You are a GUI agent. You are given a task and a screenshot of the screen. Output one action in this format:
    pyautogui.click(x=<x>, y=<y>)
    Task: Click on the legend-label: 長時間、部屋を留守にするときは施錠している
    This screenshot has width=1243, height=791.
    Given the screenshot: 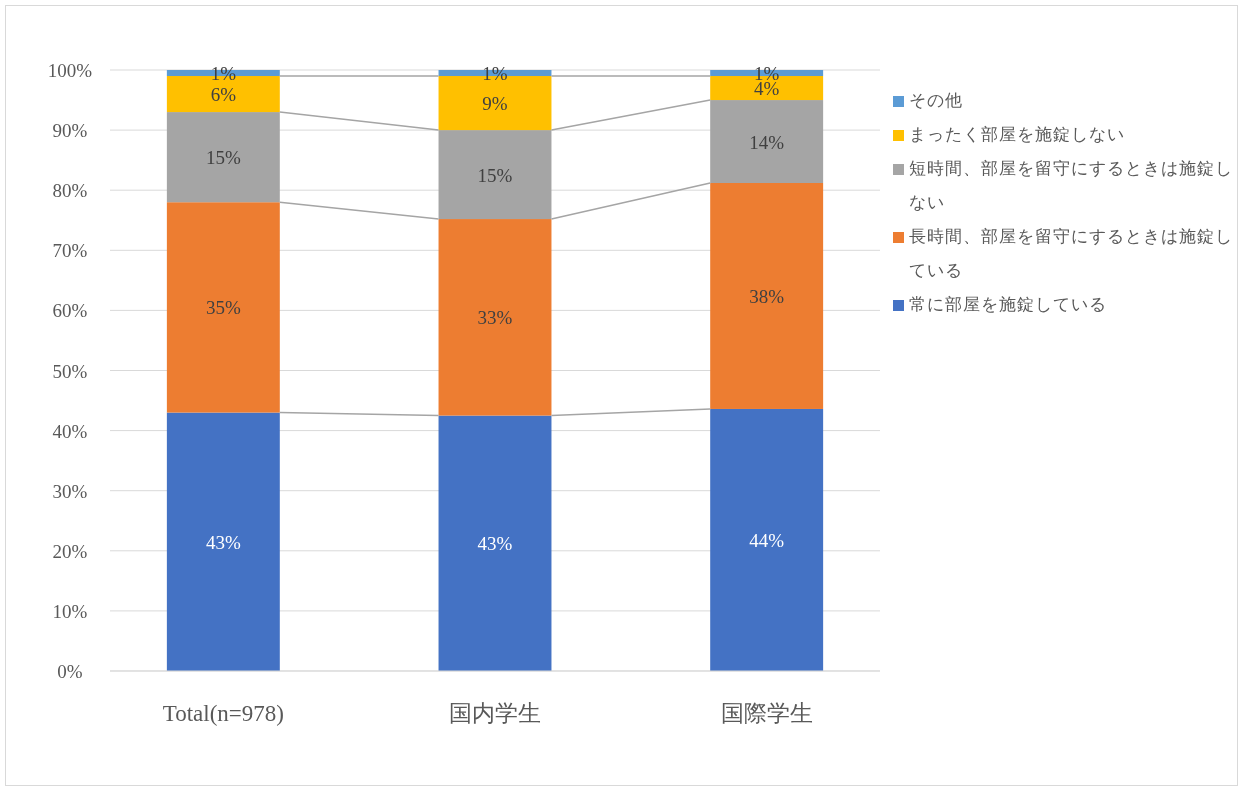 What is the action you would take?
    pyautogui.click(x=1071, y=254)
    